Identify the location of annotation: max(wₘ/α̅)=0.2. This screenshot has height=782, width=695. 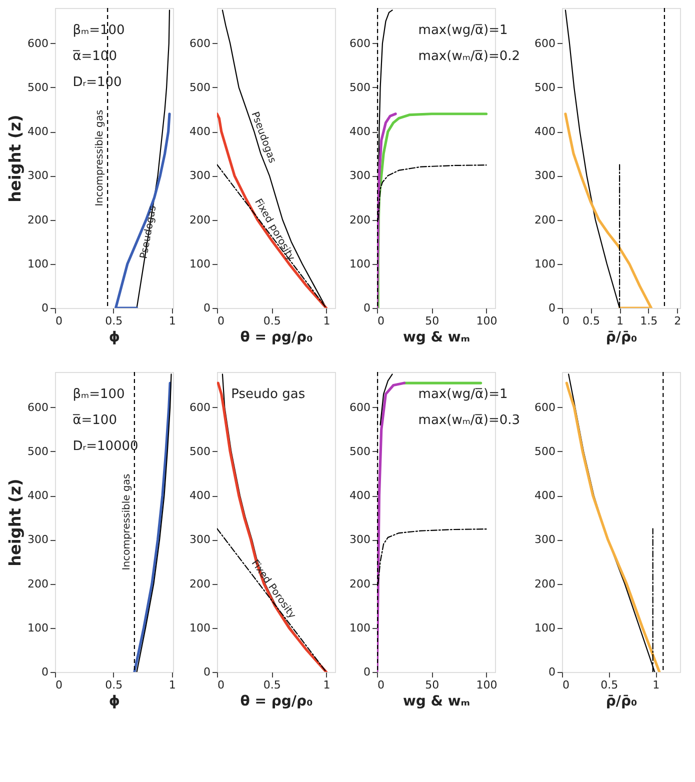
(469, 56).